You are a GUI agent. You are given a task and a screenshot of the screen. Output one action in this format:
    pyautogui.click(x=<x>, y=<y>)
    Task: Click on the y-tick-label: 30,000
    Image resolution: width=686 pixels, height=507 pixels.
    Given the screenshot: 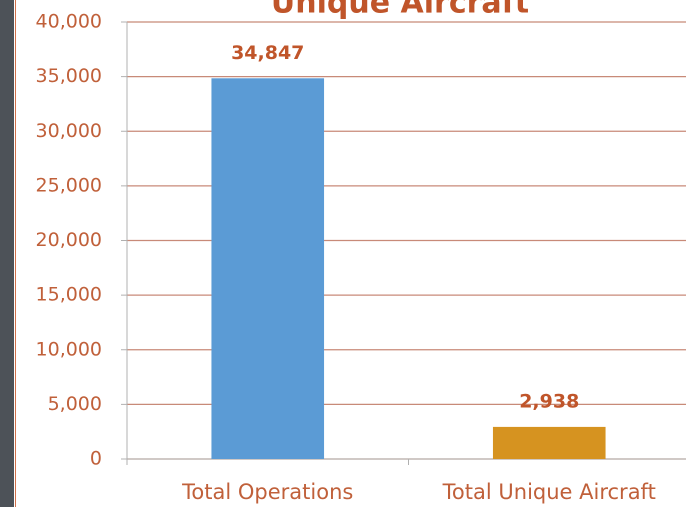 What is the action you would take?
    pyautogui.click(x=69, y=131)
    